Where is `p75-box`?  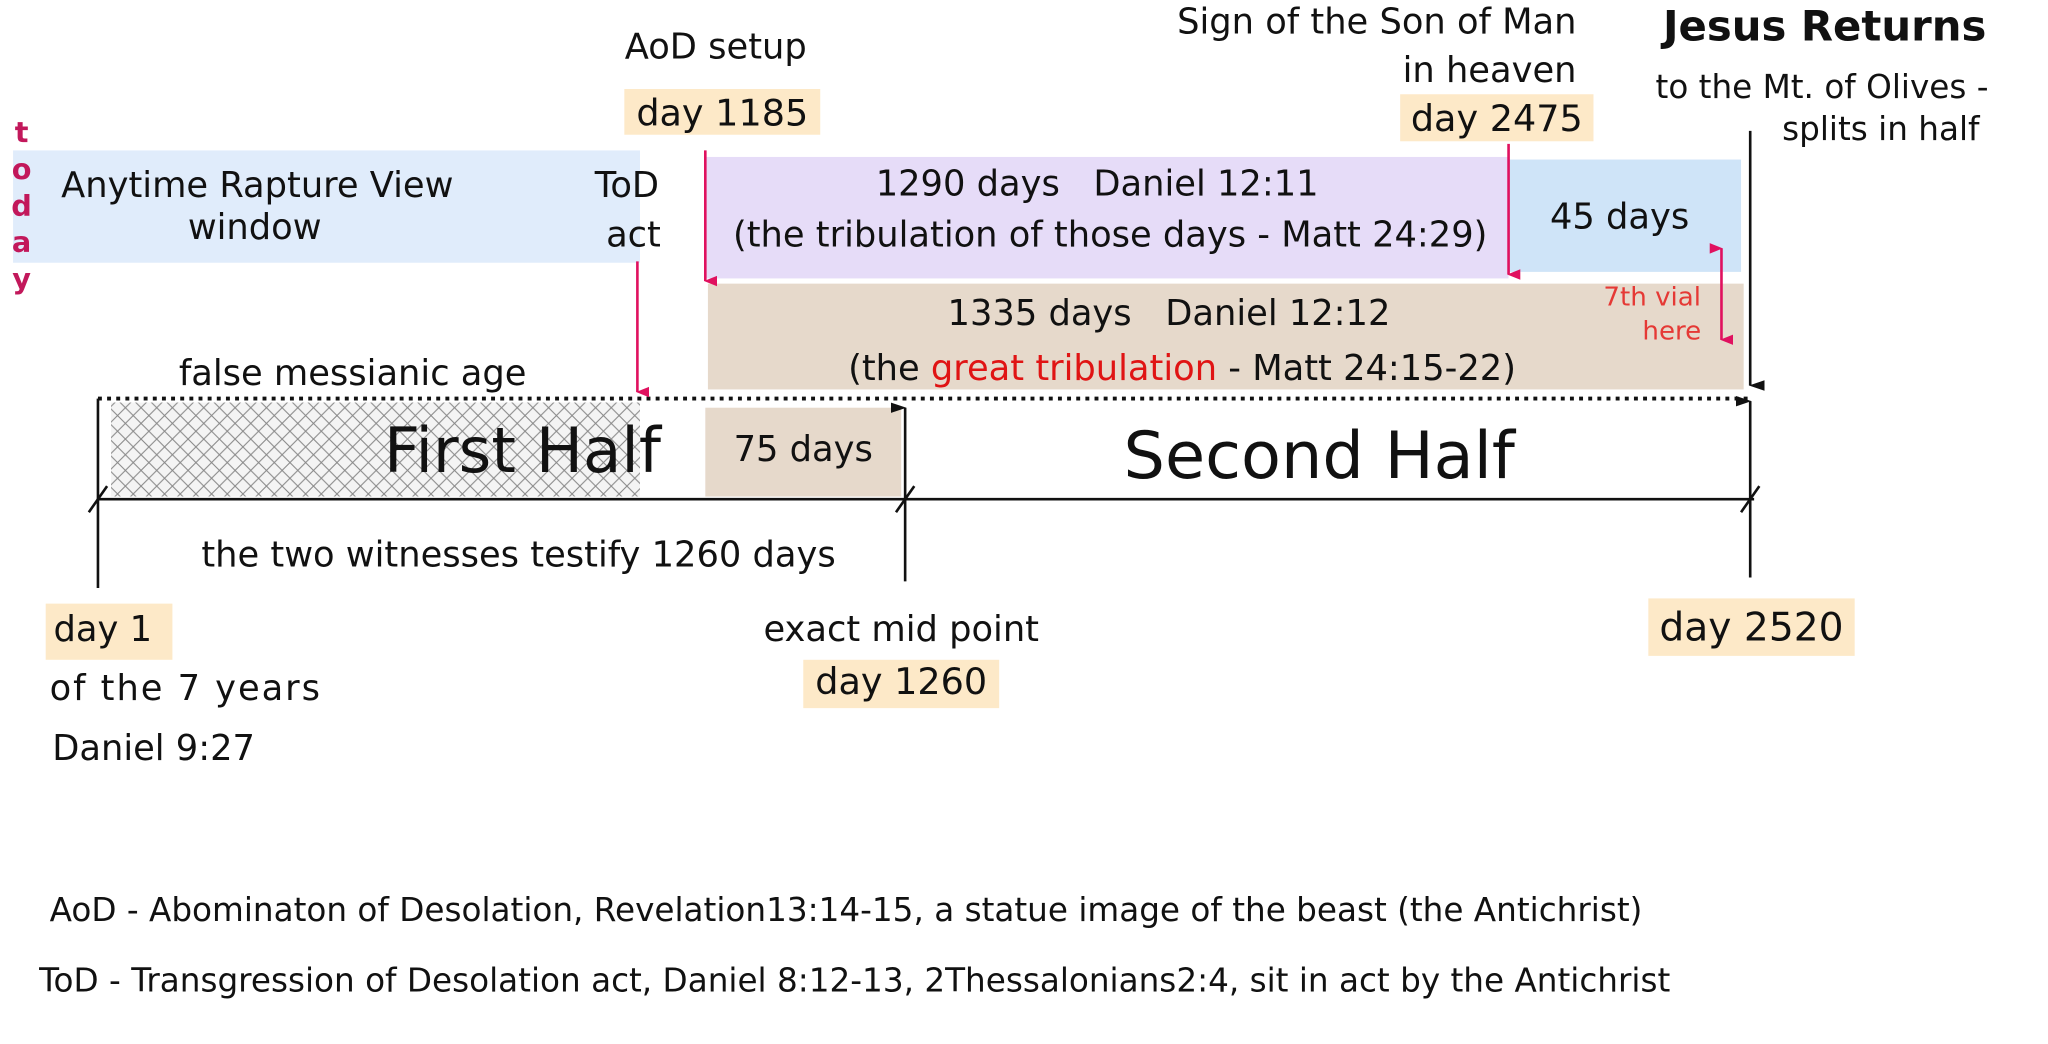 p75-box is located at coordinates (803, 452).